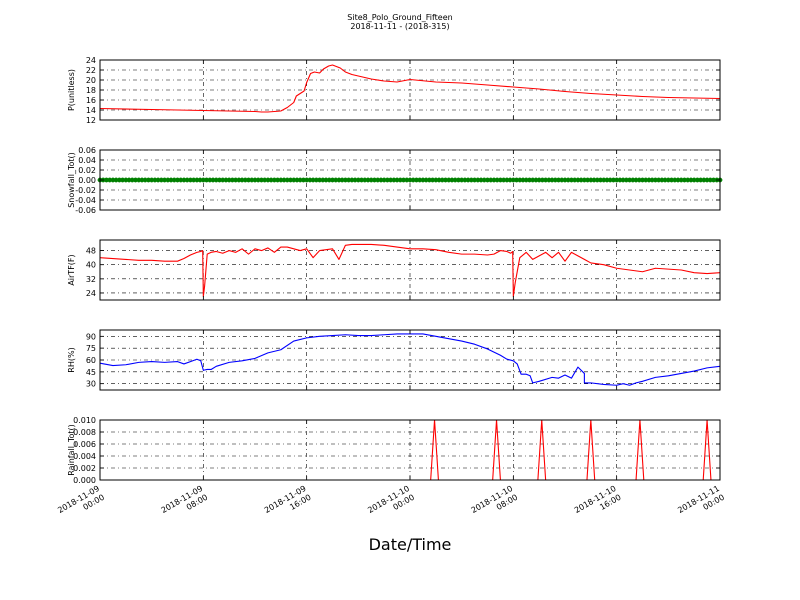 The height and width of the screenshot is (600, 800). What do you see at coordinates (85, 200) in the screenshot?
I see `y-tick-label: -0.04` at bounding box center [85, 200].